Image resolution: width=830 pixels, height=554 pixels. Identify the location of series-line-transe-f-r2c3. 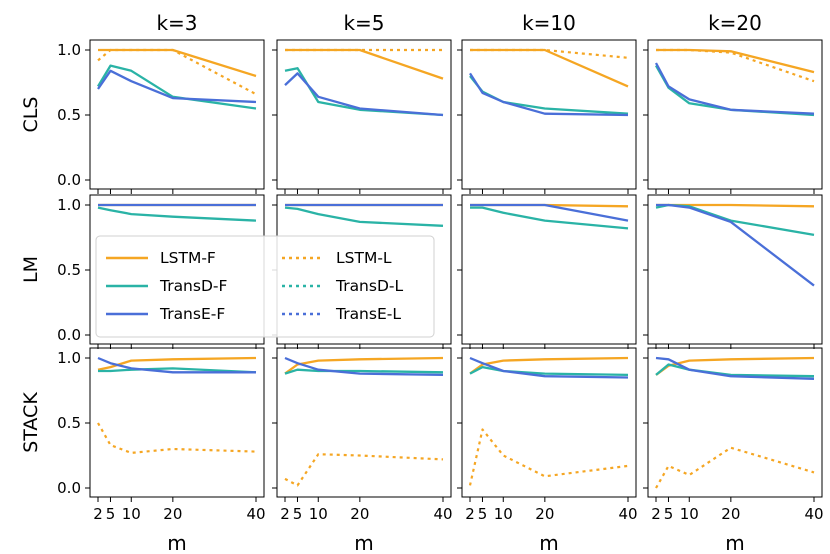
(735, 368).